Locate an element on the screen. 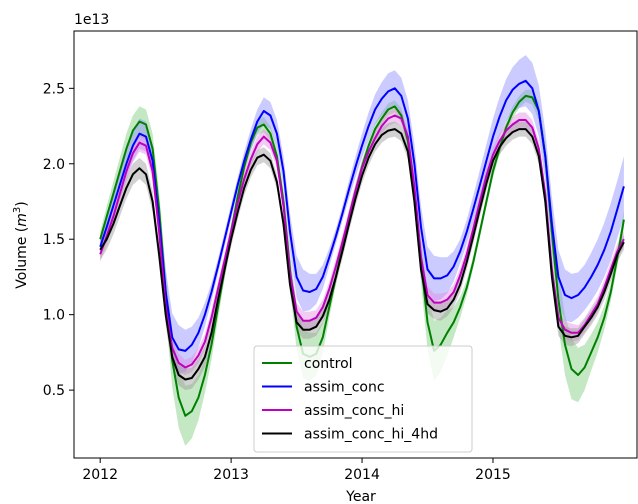 The width and height of the screenshot is (638, 504). y-tick-label: 0.5 is located at coordinates (54, 391).